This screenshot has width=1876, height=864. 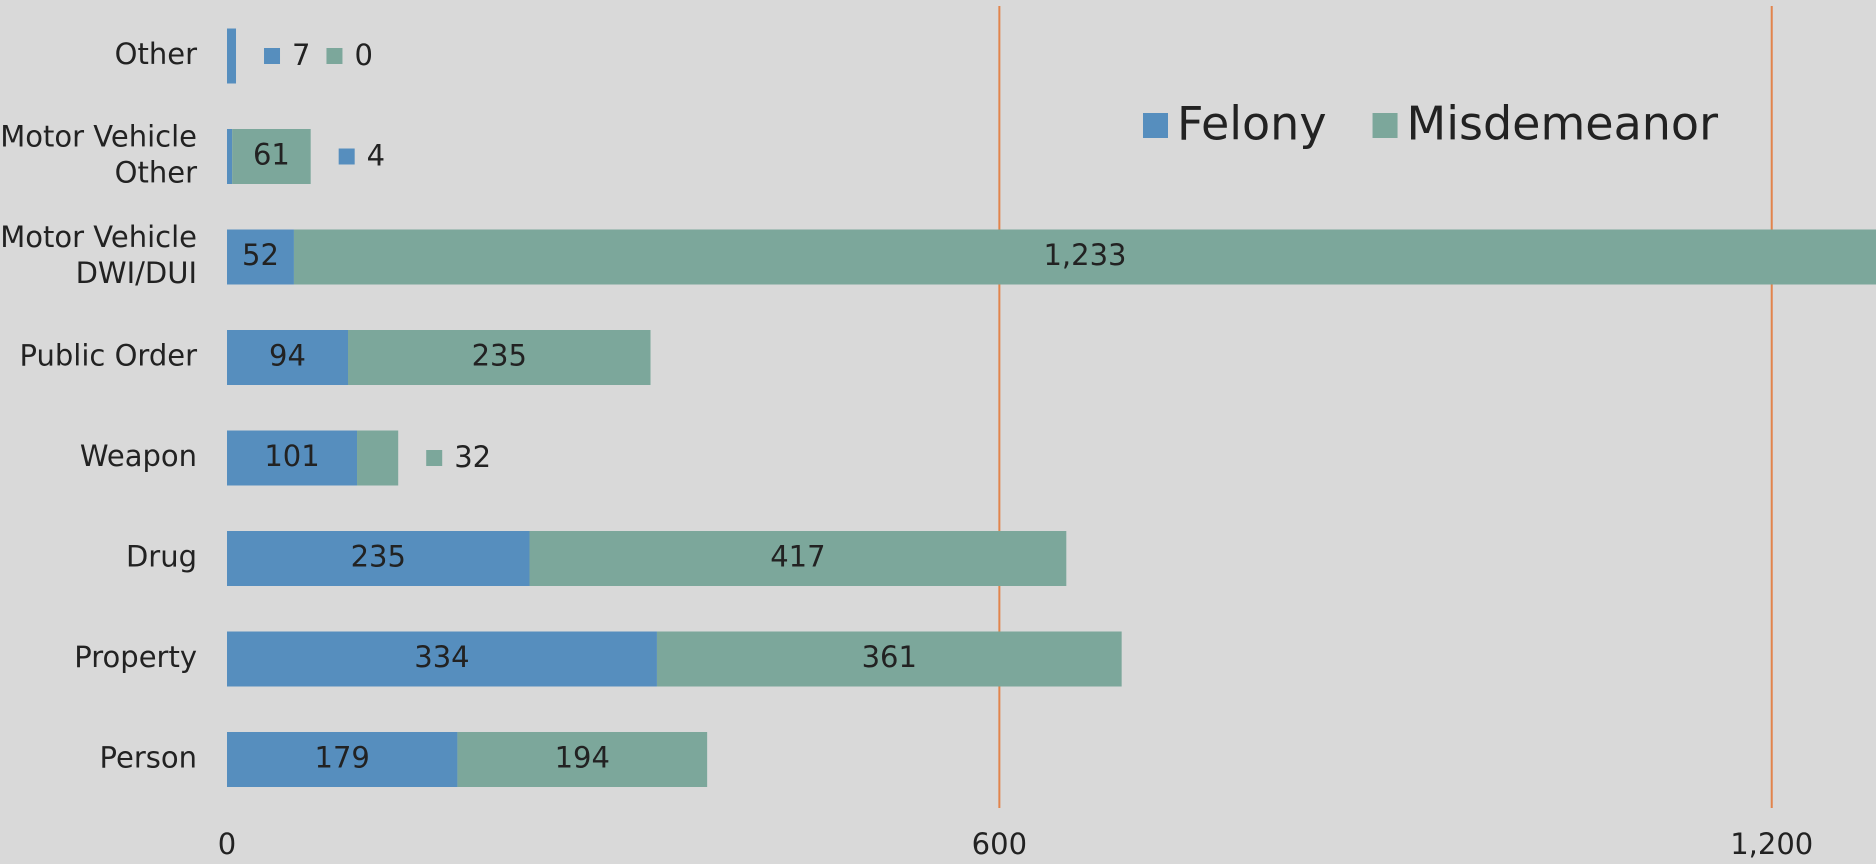 I want to click on category-label: Drug, so click(x=161, y=557).